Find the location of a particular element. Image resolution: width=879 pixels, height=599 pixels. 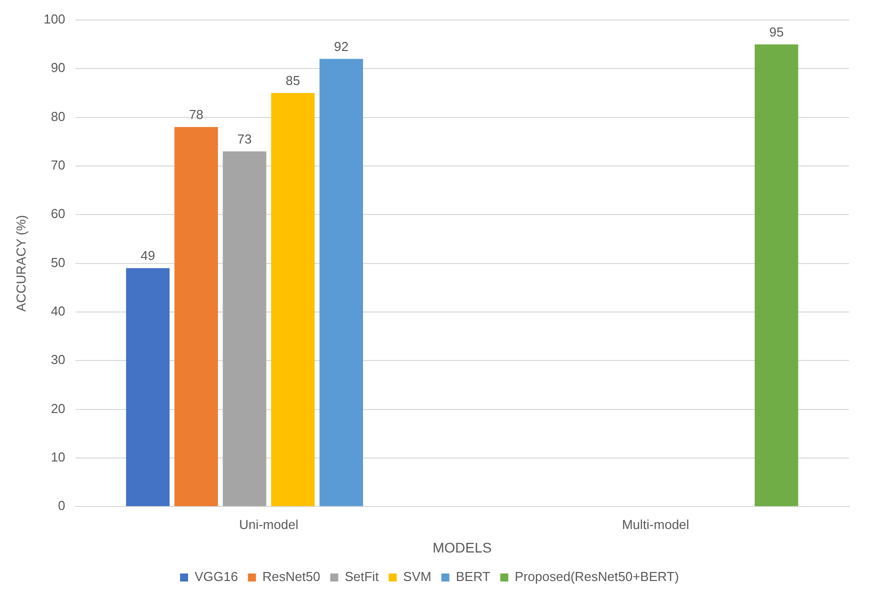

x-tick-label: Multi-model is located at coordinates (656, 524).